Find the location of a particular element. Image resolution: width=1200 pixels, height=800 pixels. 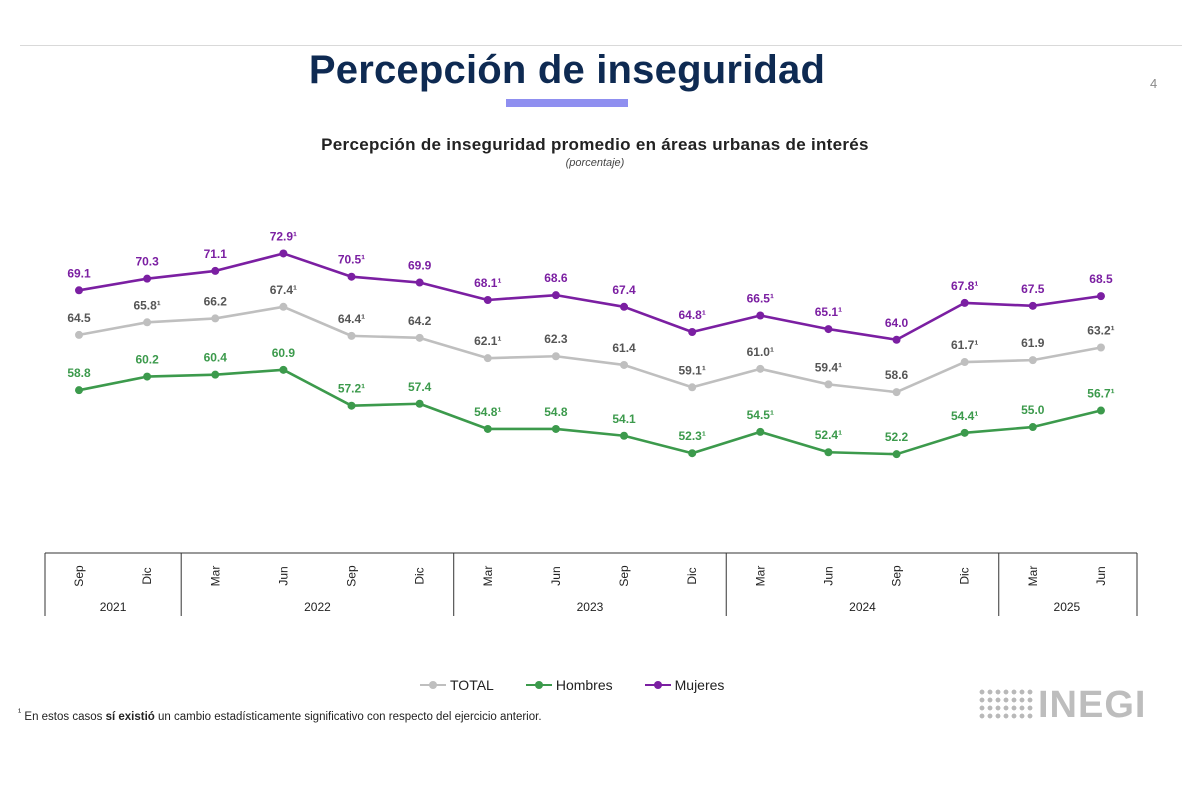

title-underline is located at coordinates (567, 103).